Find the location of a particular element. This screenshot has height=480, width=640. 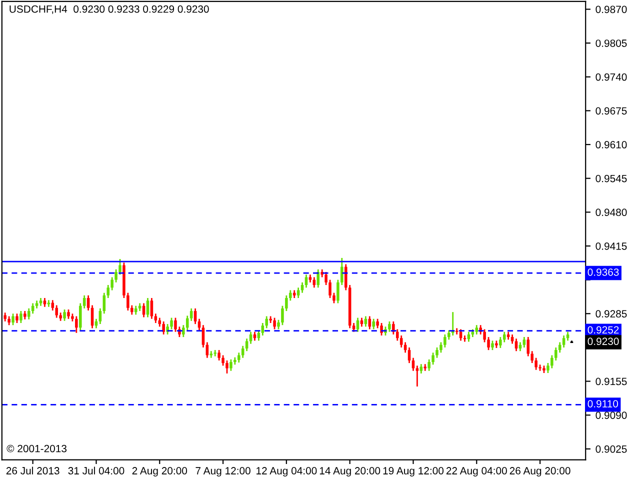

y-tick-label: 0.9480 is located at coordinates (611, 212).